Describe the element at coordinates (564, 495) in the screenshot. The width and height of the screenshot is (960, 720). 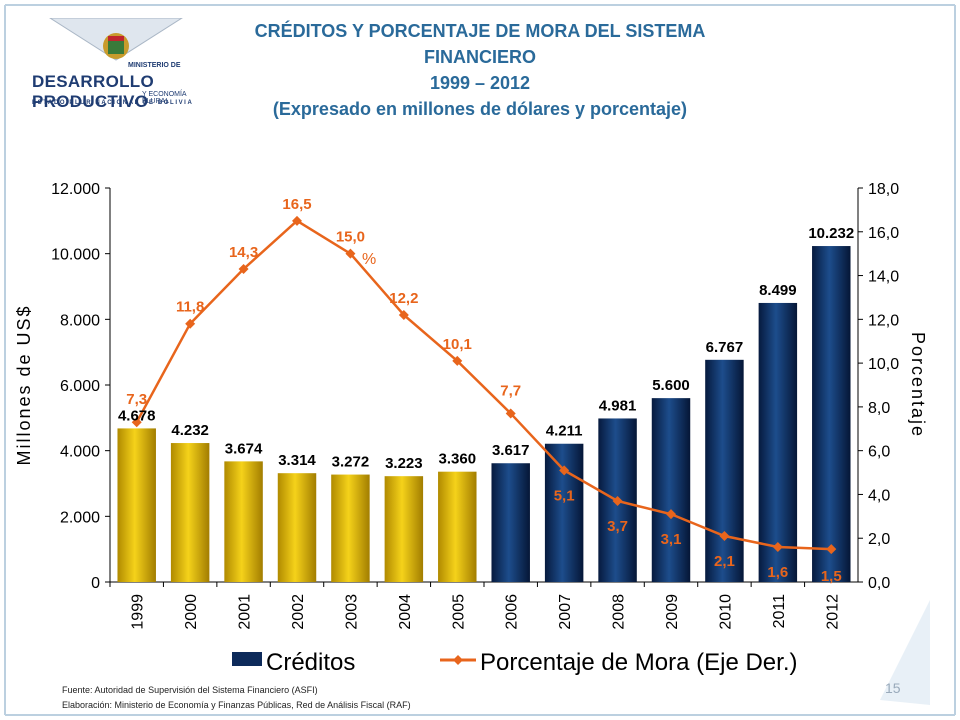
I see `delinquency-label: 5,1` at that location.